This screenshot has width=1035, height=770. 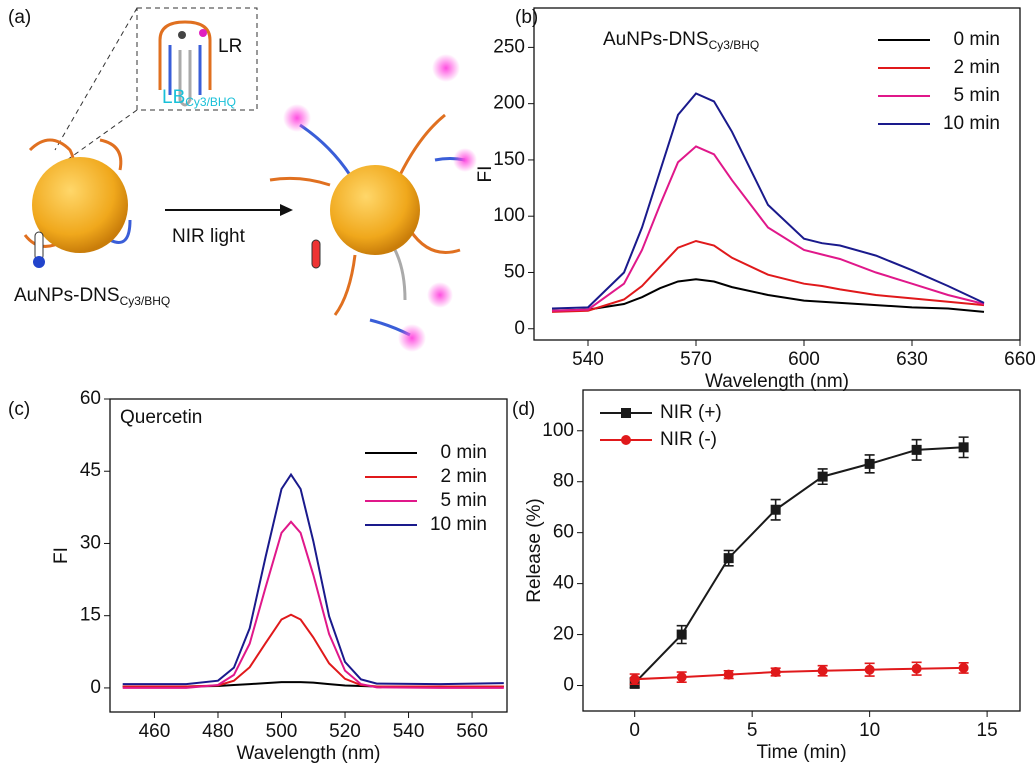 I want to click on label: AuNPs-DNSCy3/BHQ, so click(x=92, y=296).